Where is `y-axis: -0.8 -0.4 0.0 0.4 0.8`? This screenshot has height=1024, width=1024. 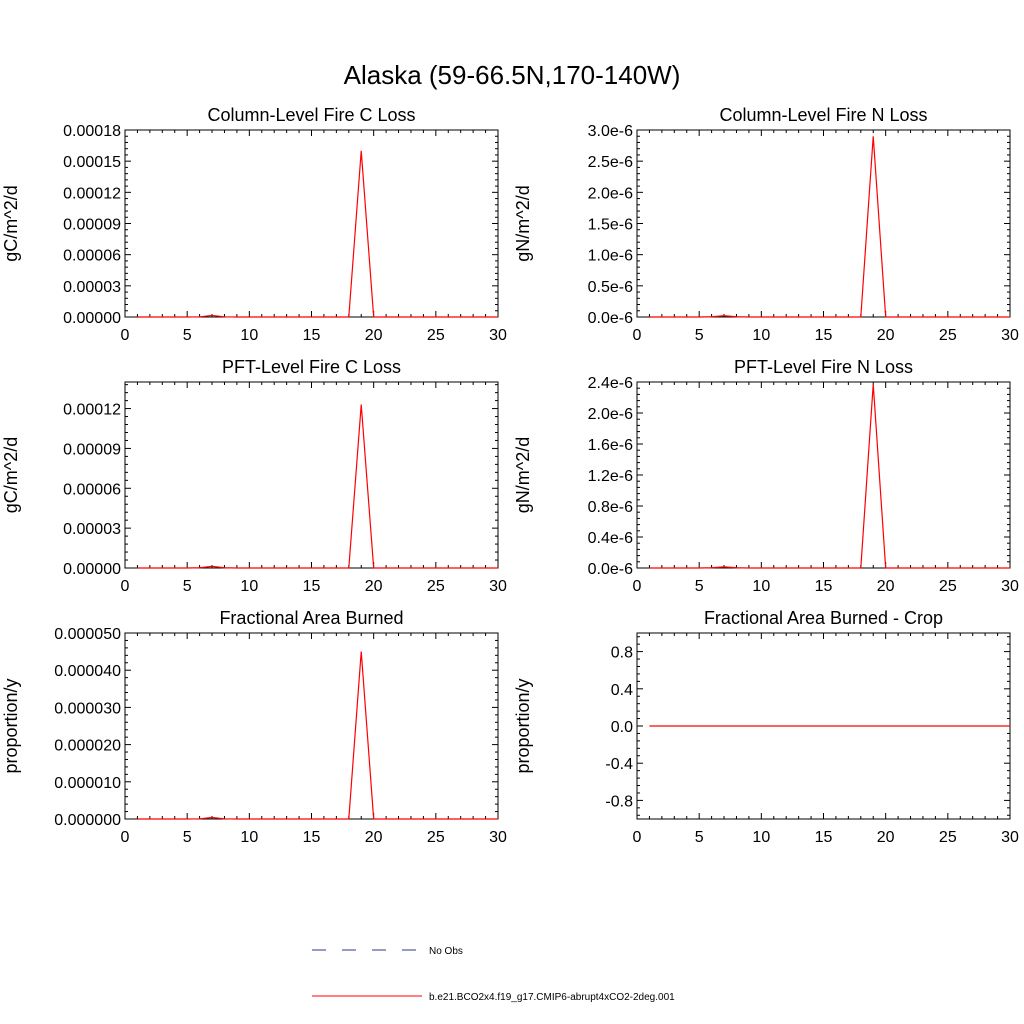
y-axis: -0.8 -0.4 0.0 0.4 0.8 is located at coordinates (807, 726).